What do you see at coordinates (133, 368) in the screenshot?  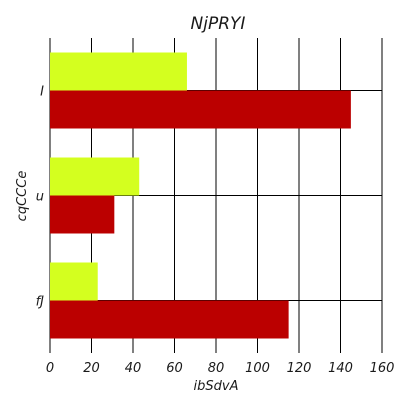 I see `x-tick-label: 40` at bounding box center [133, 368].